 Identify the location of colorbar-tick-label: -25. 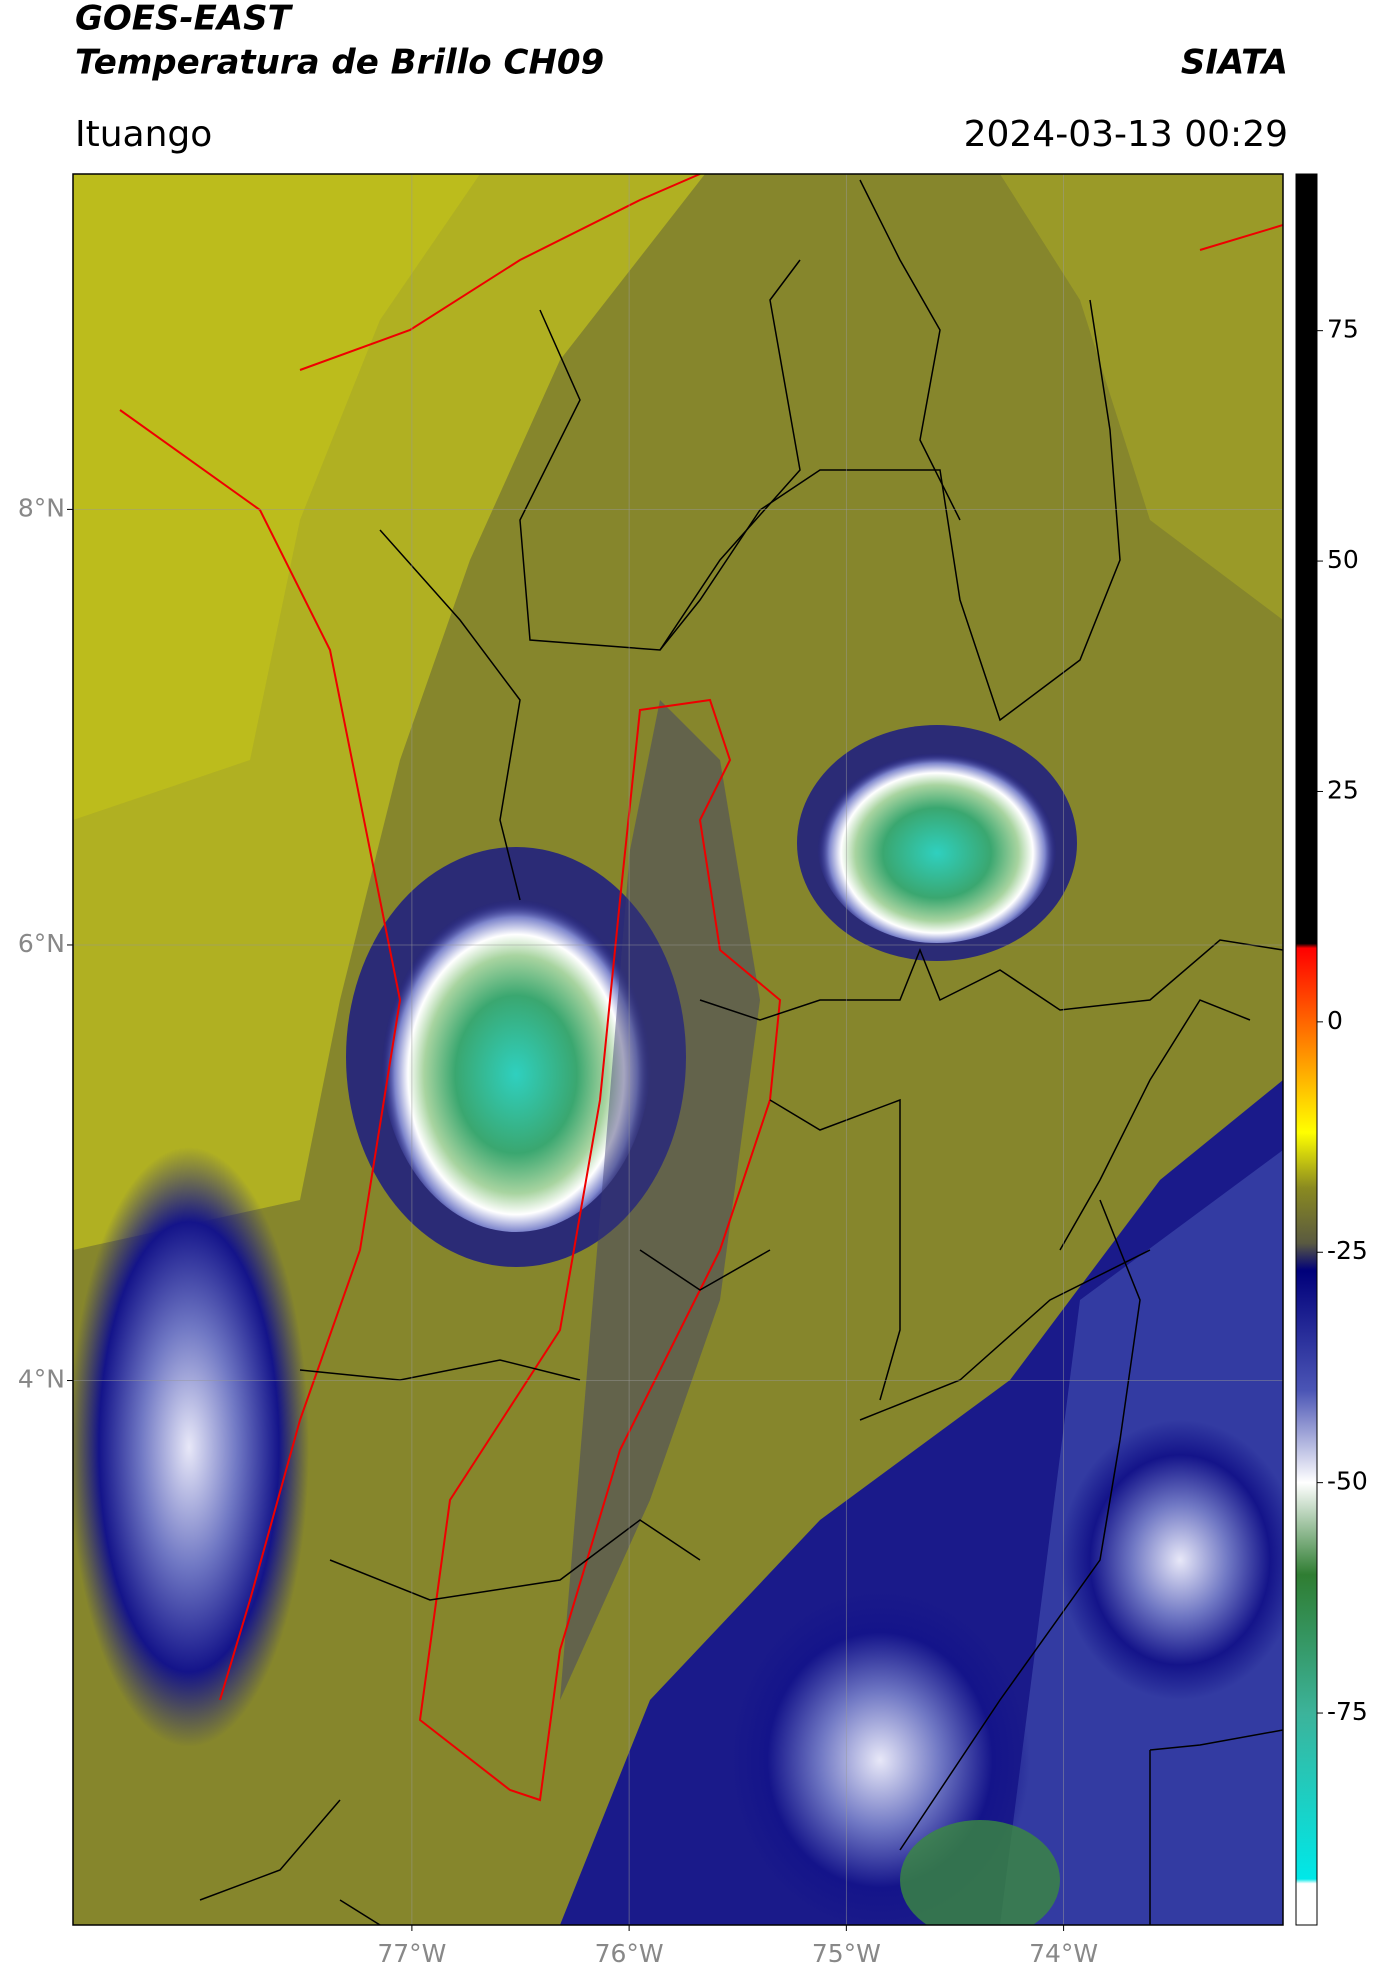
(1347, 1250).